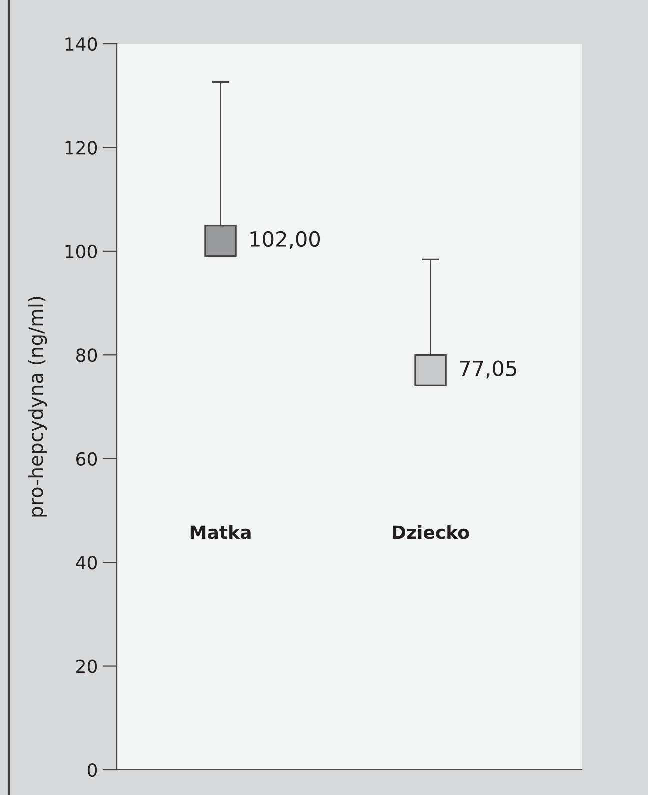 Image resolution: width=648 pixels, height=795 pixels. I want to click on y-tick-label: 100, so click(82, 251).